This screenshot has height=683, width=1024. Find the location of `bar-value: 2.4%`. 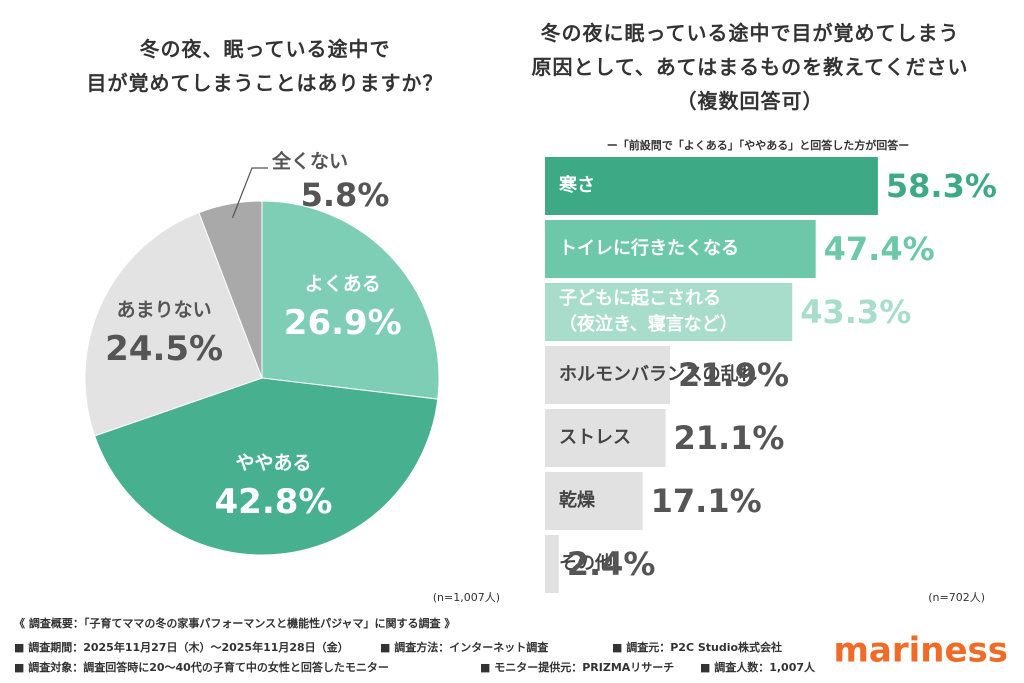

bar-value: 2.4% is located at coordinates (611, 564).